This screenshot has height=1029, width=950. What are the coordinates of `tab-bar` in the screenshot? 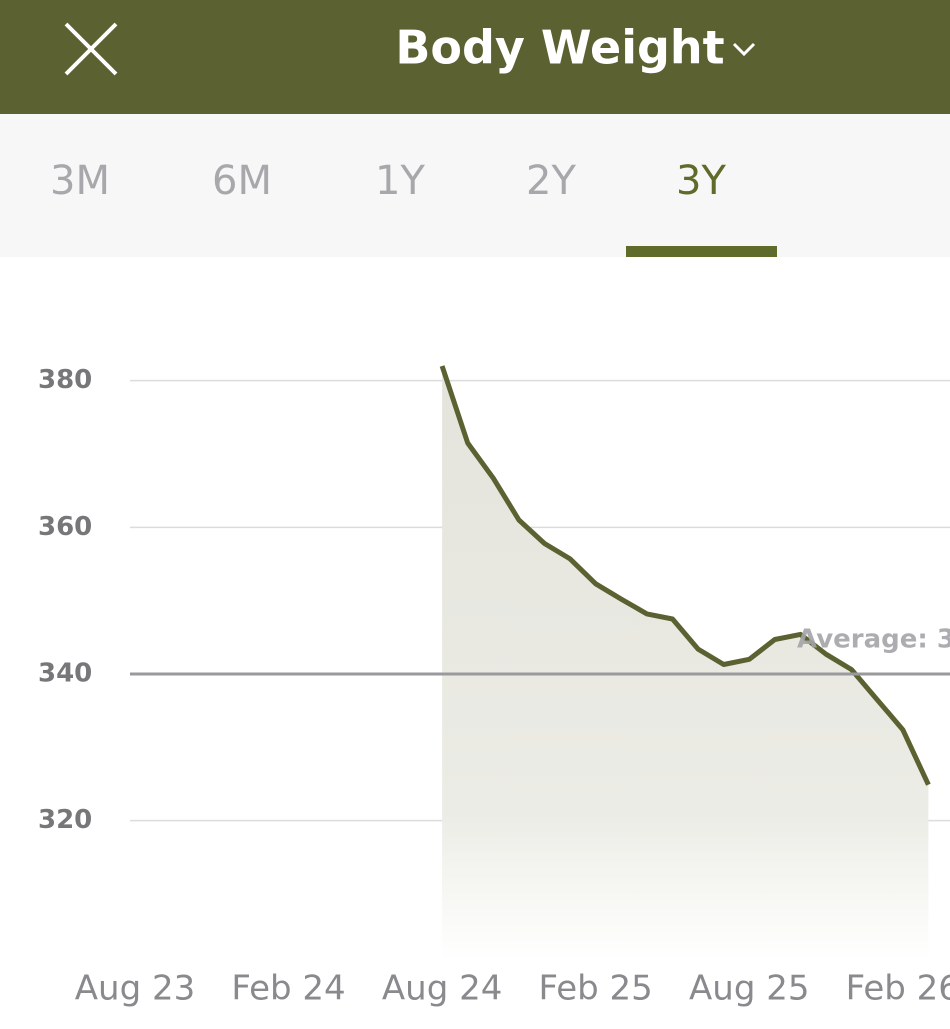 It's located at (475, 185).